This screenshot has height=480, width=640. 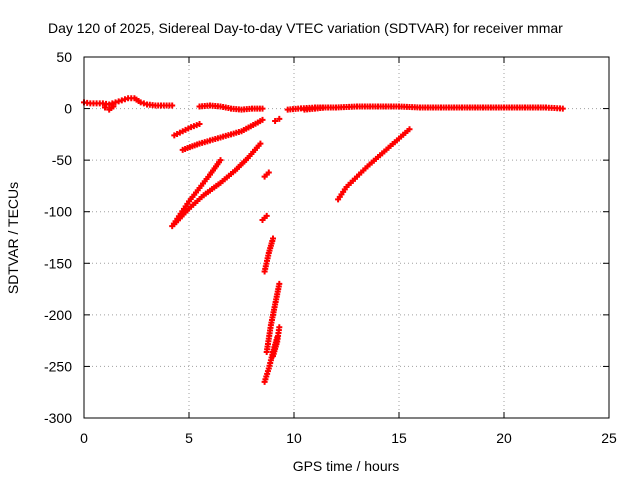 I want to click on series-spike-a, so click(x=264, y=217).